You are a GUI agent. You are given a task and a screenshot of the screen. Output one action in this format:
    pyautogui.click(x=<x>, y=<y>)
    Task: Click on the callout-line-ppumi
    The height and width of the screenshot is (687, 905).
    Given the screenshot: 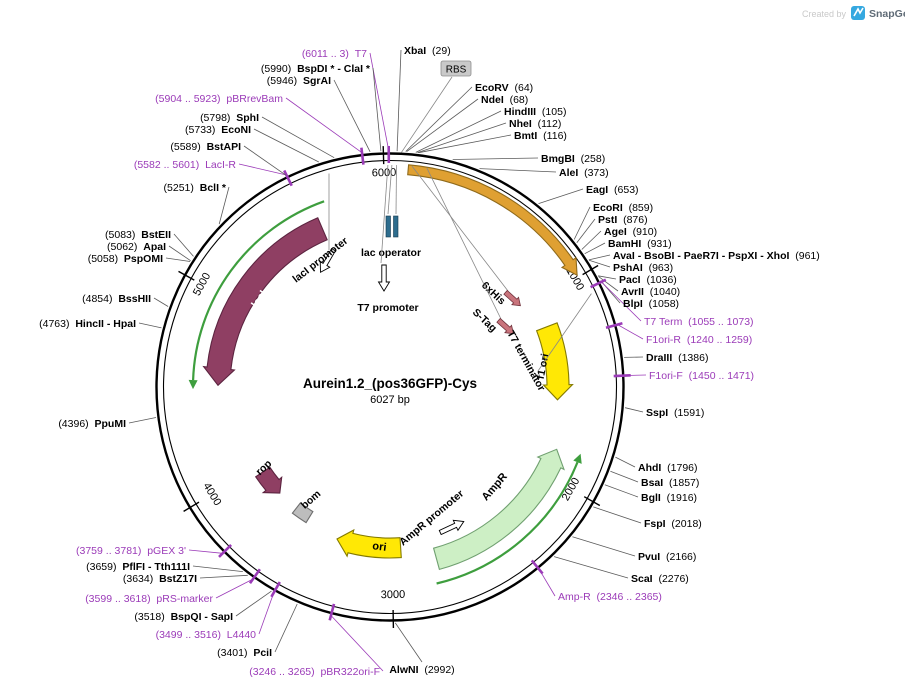 What is the action you would take?
    pyautogui.click(x=142, y=420)
    